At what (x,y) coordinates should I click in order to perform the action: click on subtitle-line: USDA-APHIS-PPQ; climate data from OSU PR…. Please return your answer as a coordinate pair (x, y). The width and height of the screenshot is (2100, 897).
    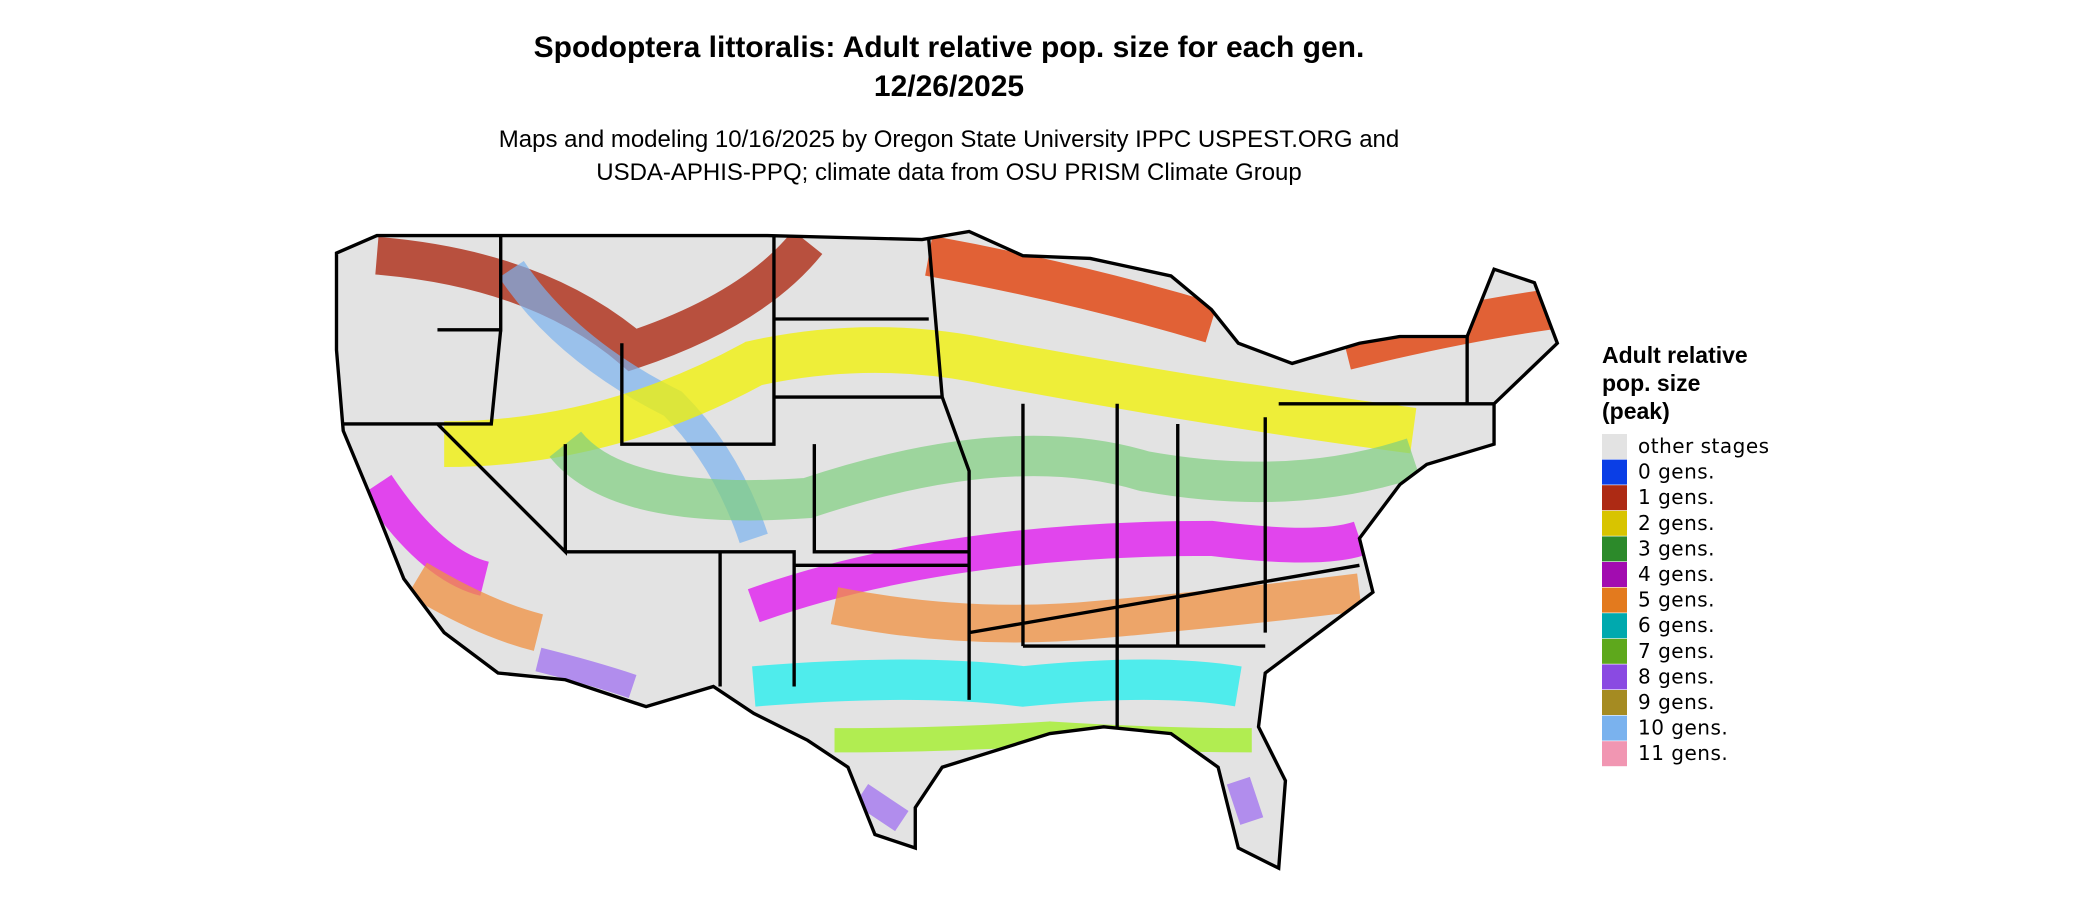
    Looking at the image, I should click on (949, 172).